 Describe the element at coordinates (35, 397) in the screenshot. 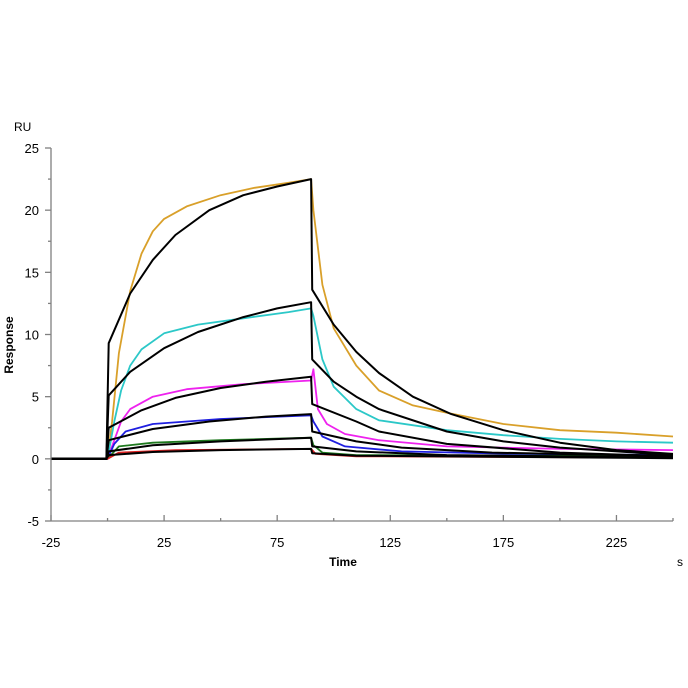

I see `y-tick-label: 5` at that location.